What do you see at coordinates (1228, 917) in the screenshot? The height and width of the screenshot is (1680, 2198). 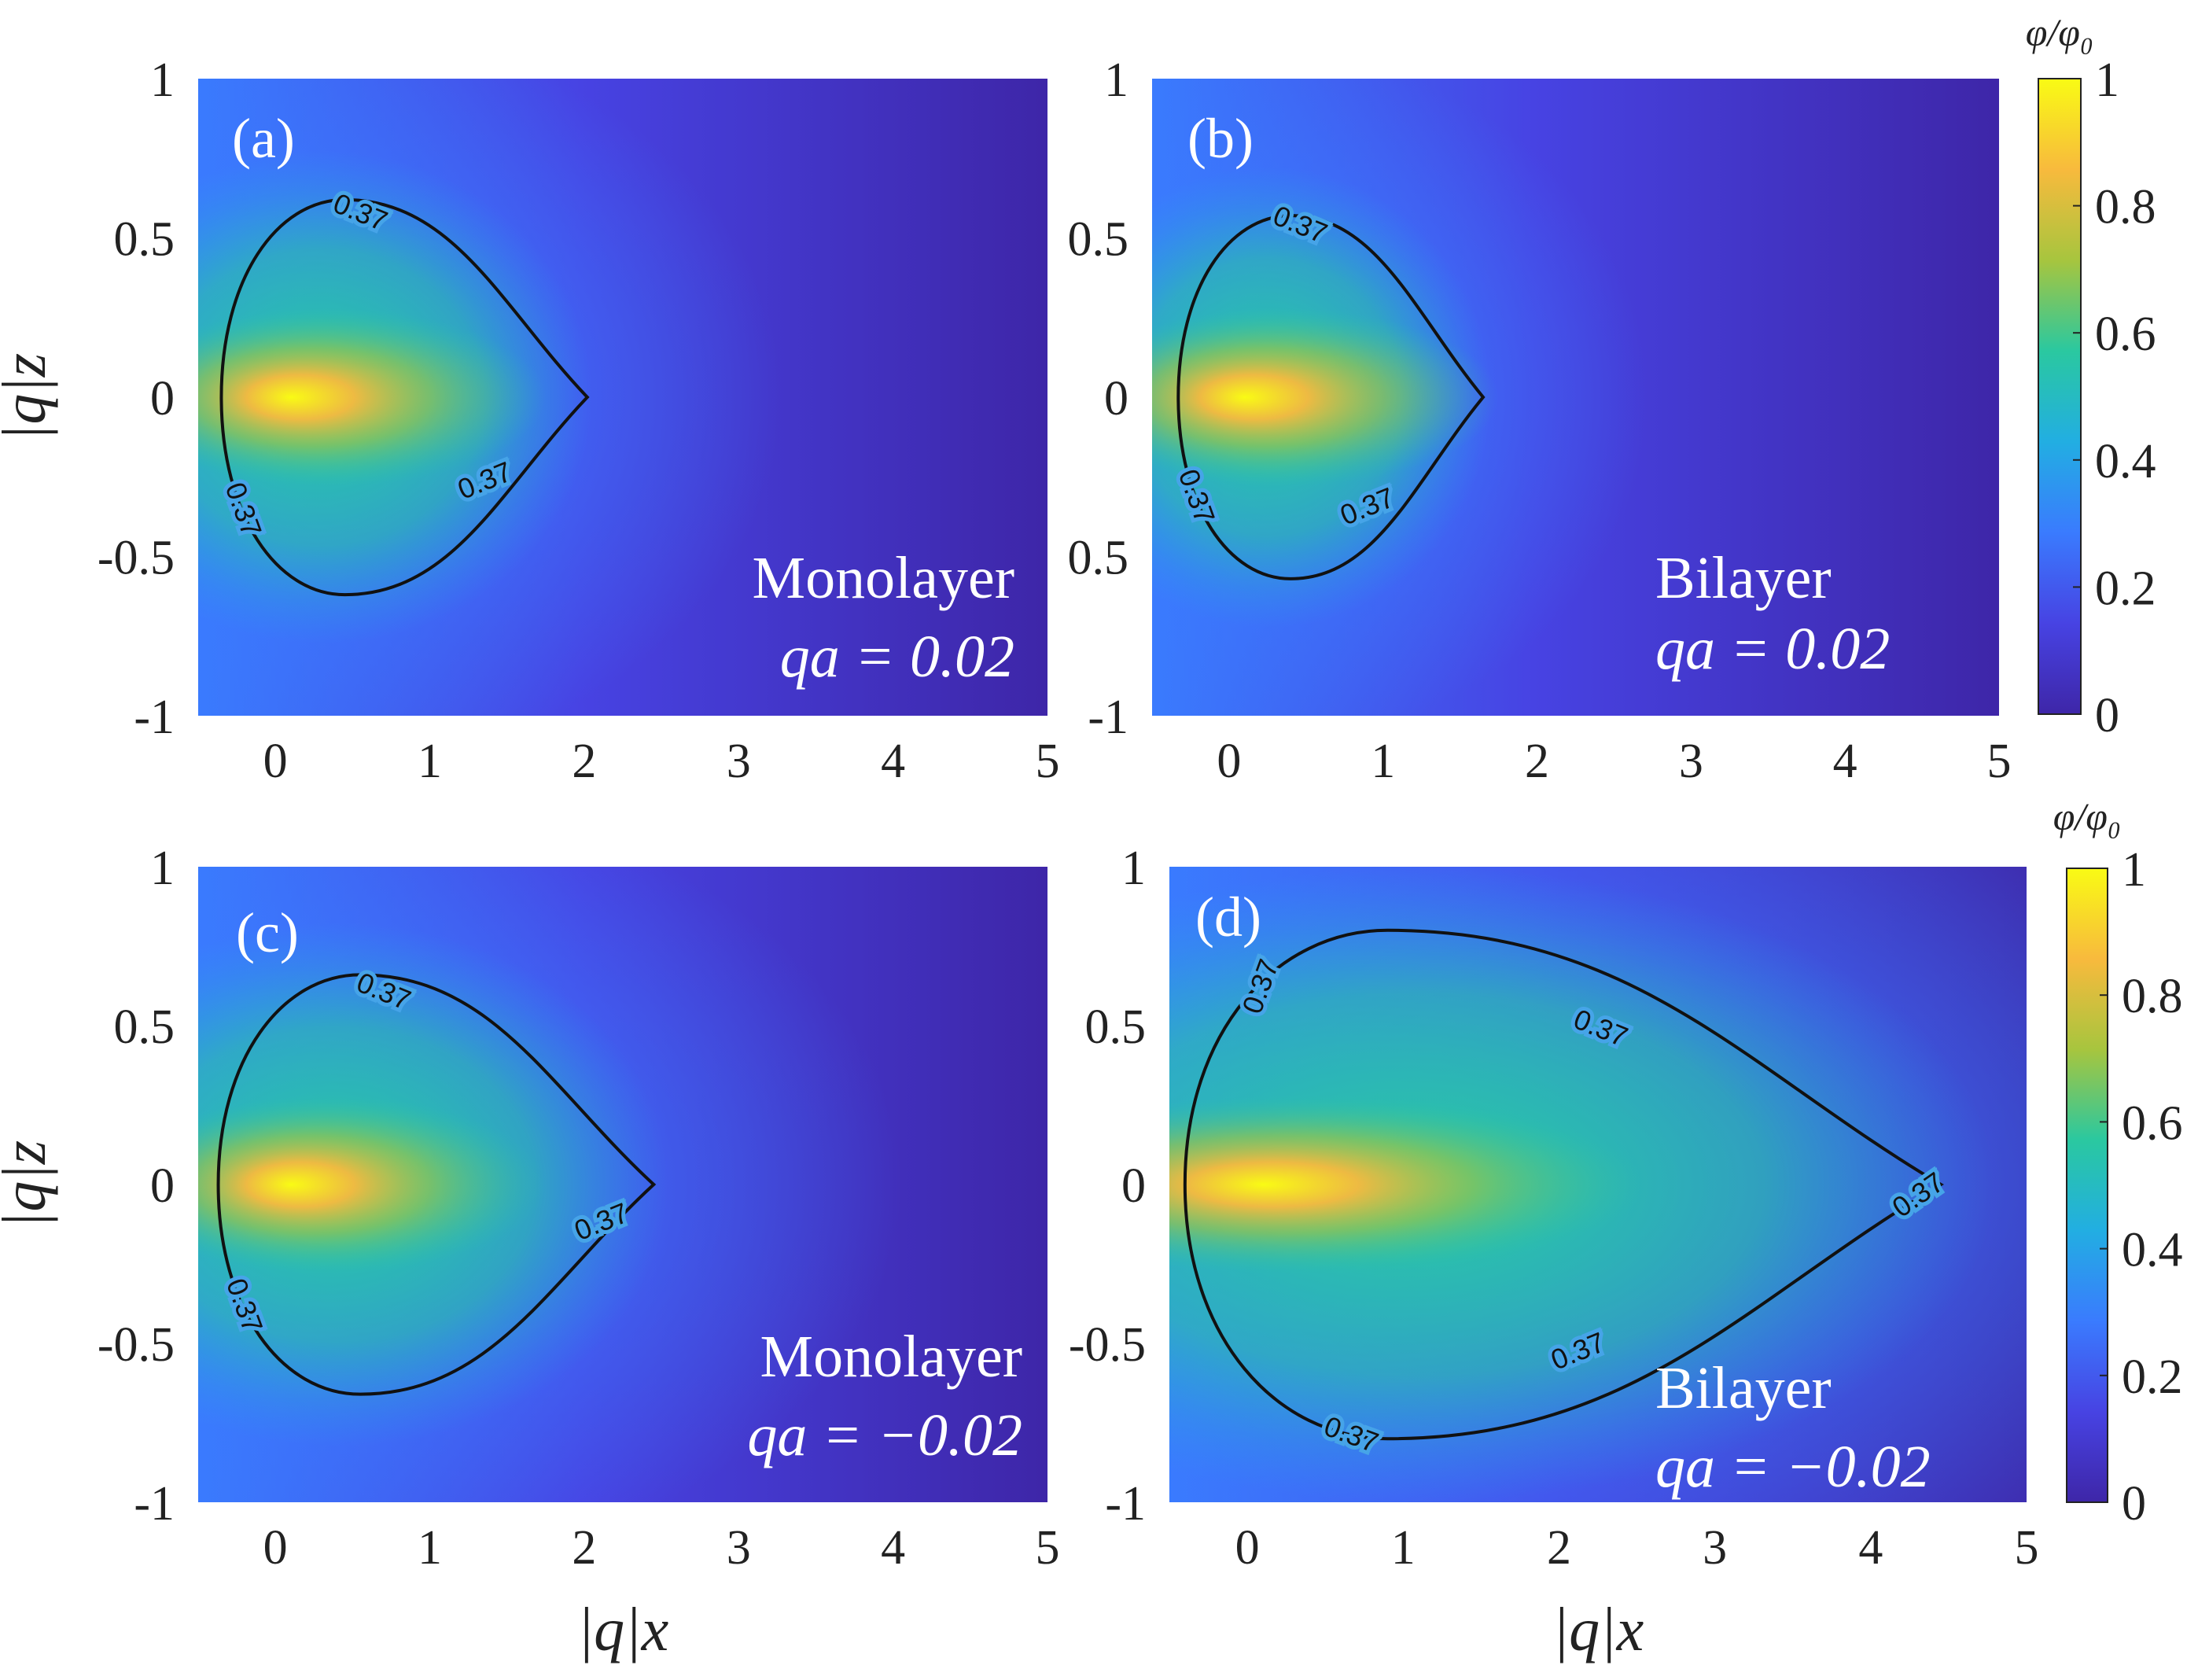 I see `panel-tag: (d)` at bounding box center [1228, 917].